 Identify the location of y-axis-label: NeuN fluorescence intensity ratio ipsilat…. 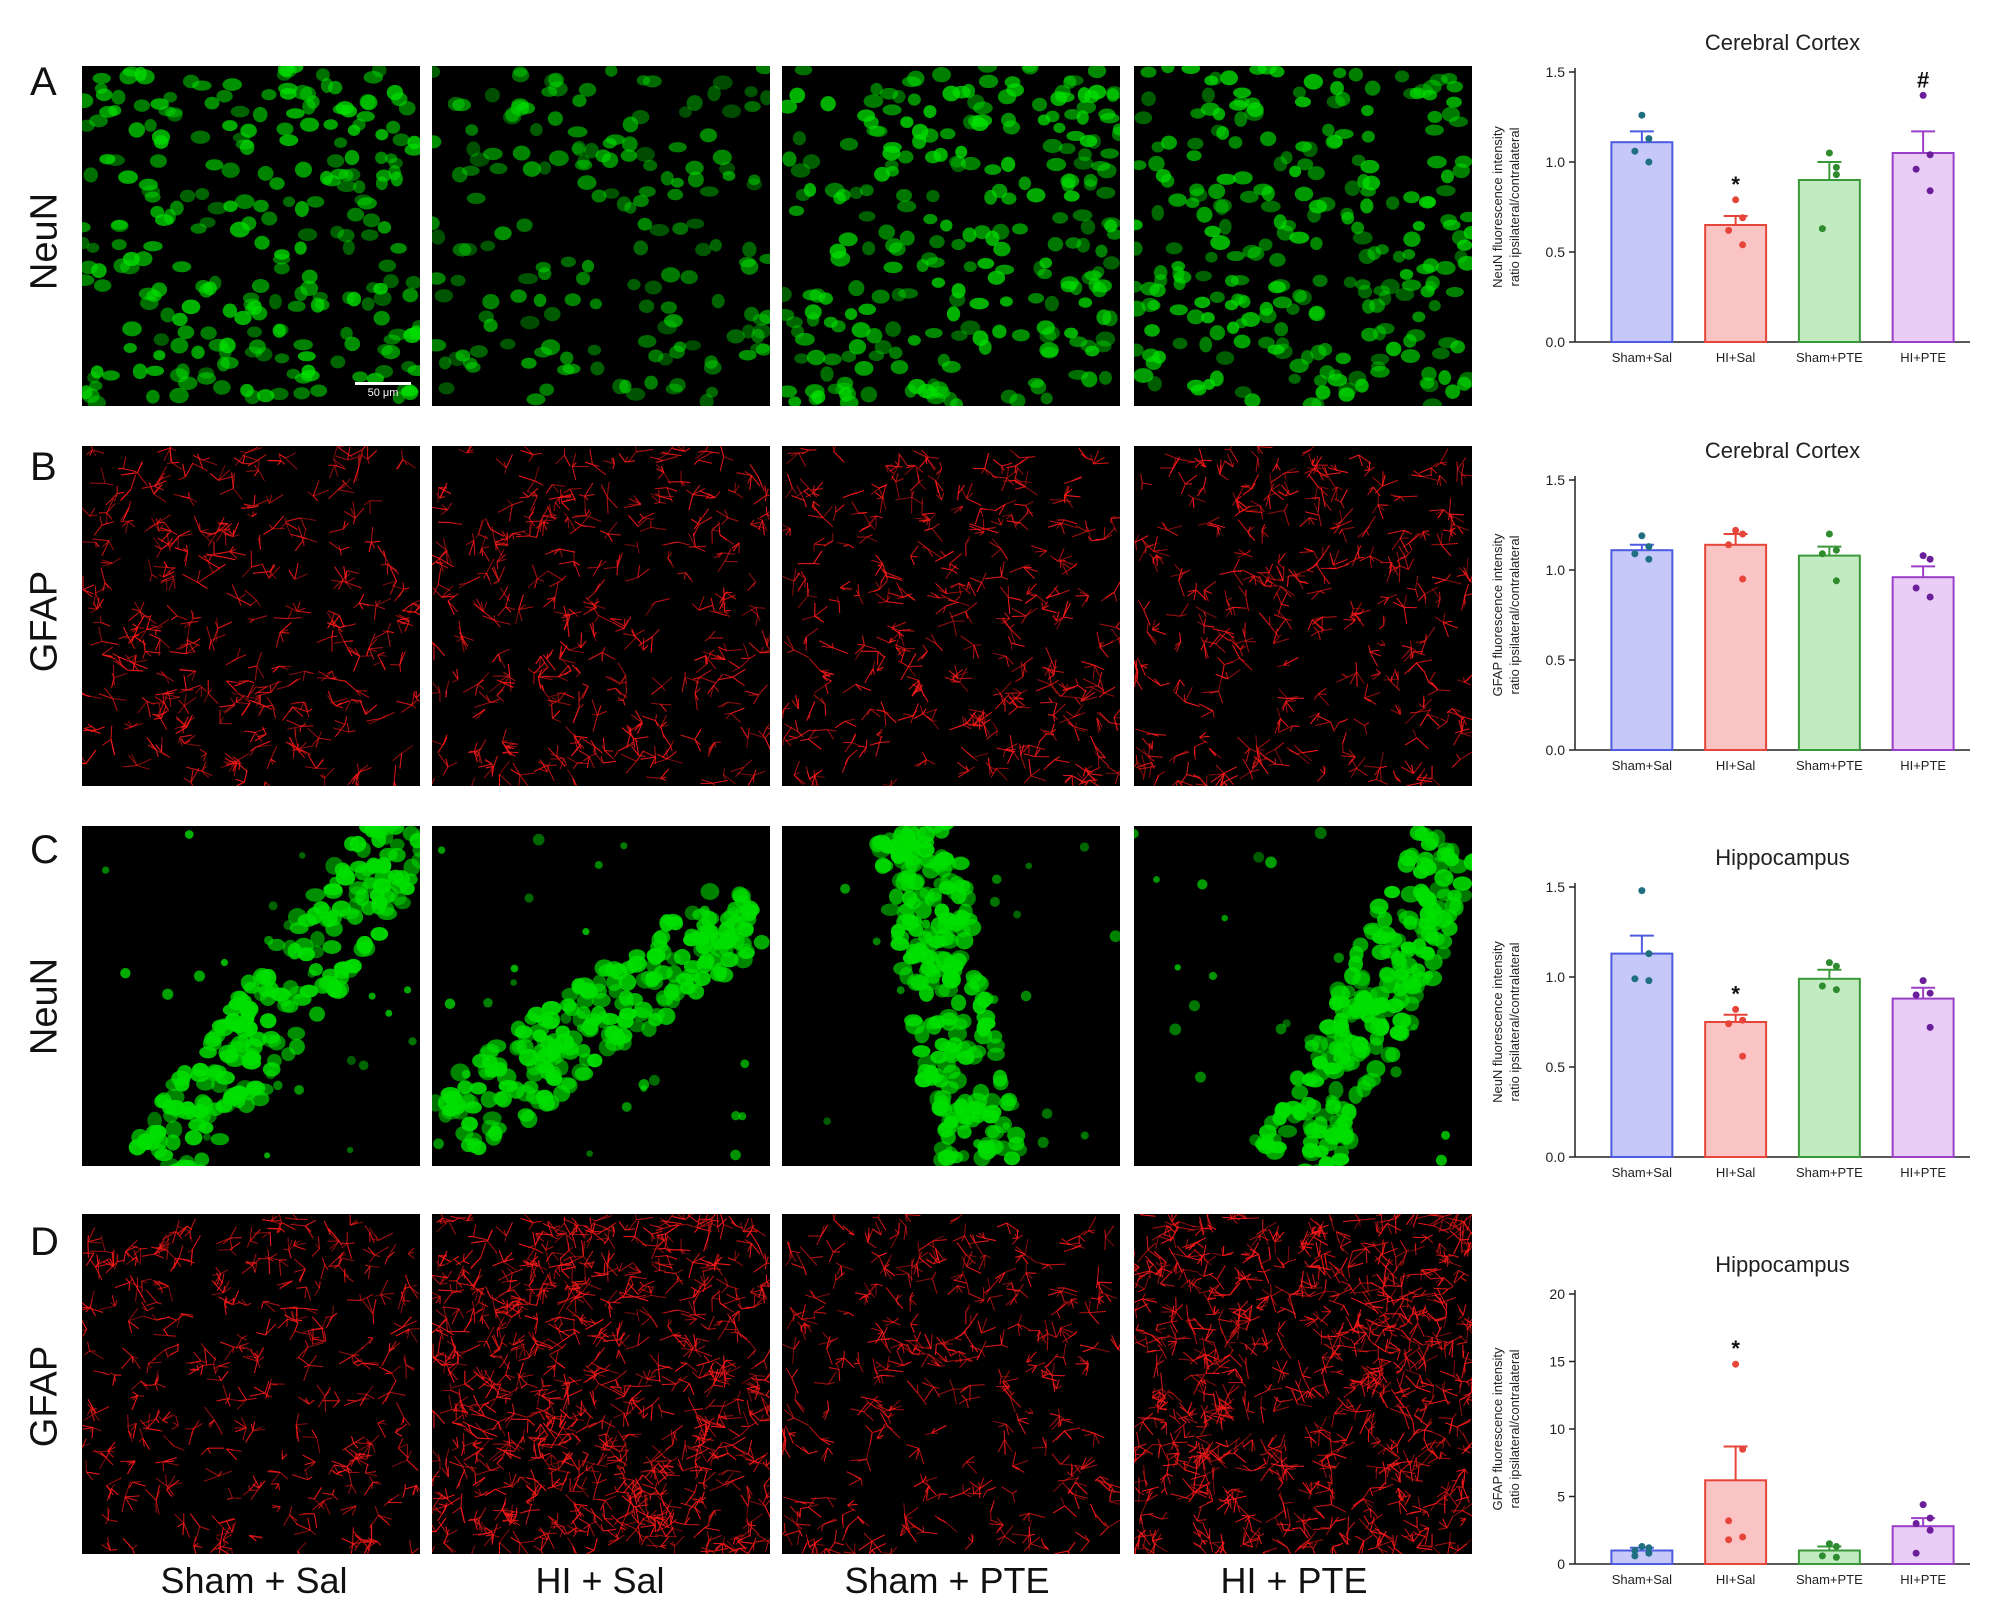
(1506, 1022).